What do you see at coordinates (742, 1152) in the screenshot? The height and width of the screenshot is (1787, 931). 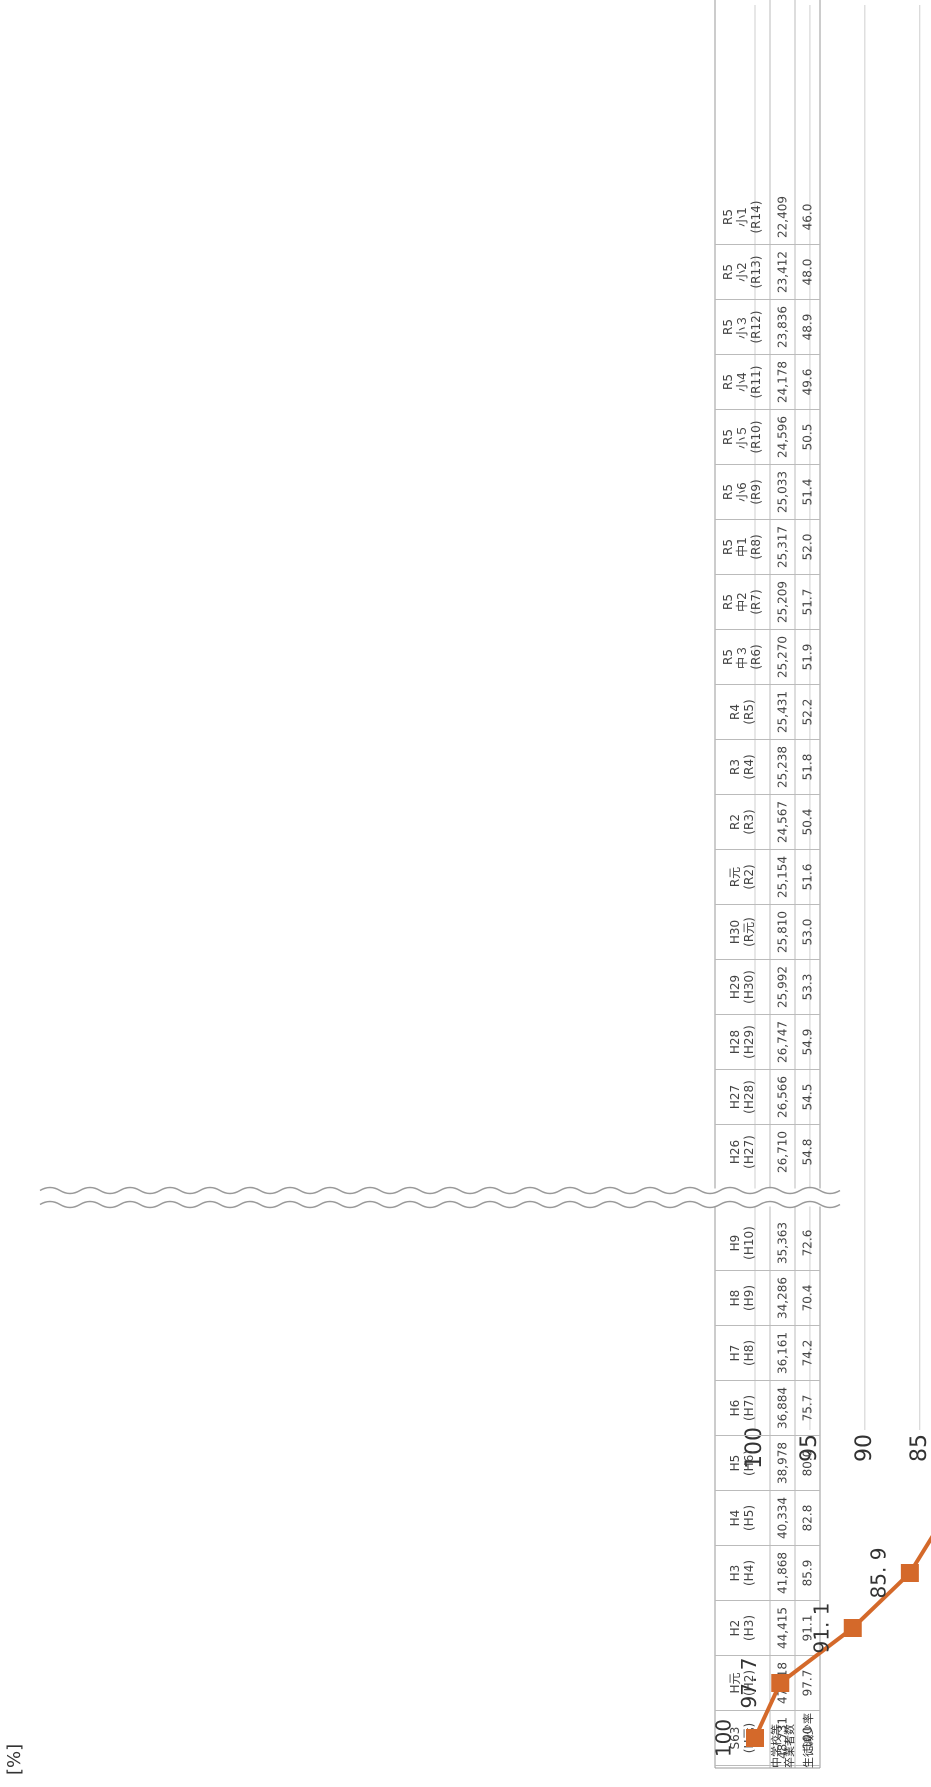 I see `category-label: H26(H27)` at bounding box center [742, 1152].